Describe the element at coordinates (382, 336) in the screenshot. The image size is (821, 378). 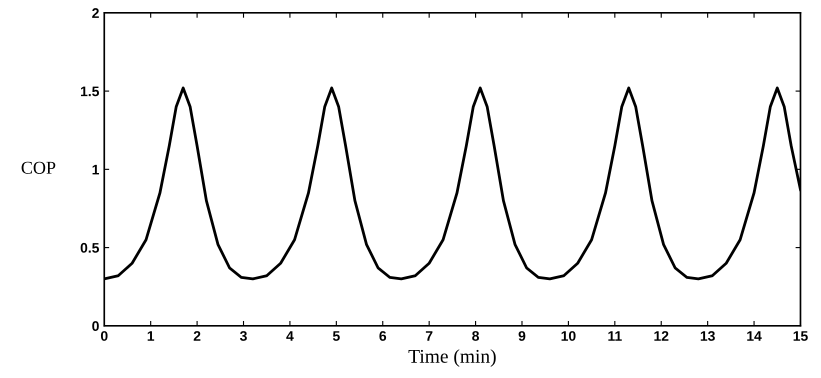
I see `x-tick-label: 6` at that location.